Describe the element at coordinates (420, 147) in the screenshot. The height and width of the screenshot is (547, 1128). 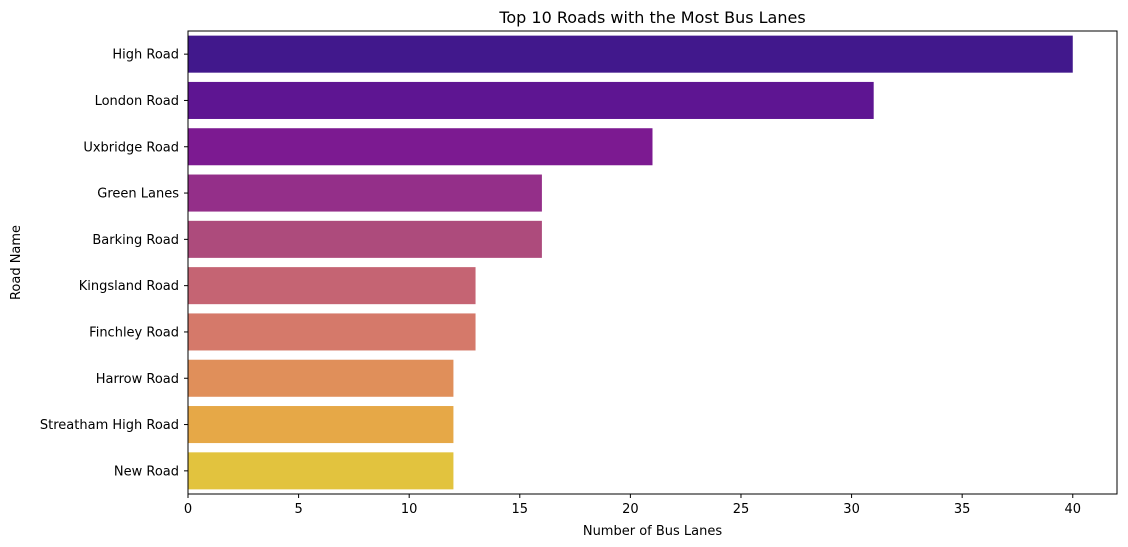
I see `bar-uxbridge-road` at that location.